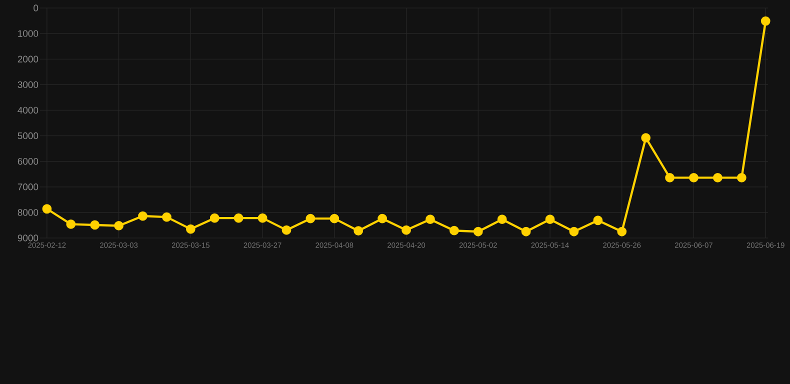 The width and height of the screenshot is (790, 384). Describe the element at coordinates (28, 33) in the screenshot. I see `y-tick-label: 1000` at that location.